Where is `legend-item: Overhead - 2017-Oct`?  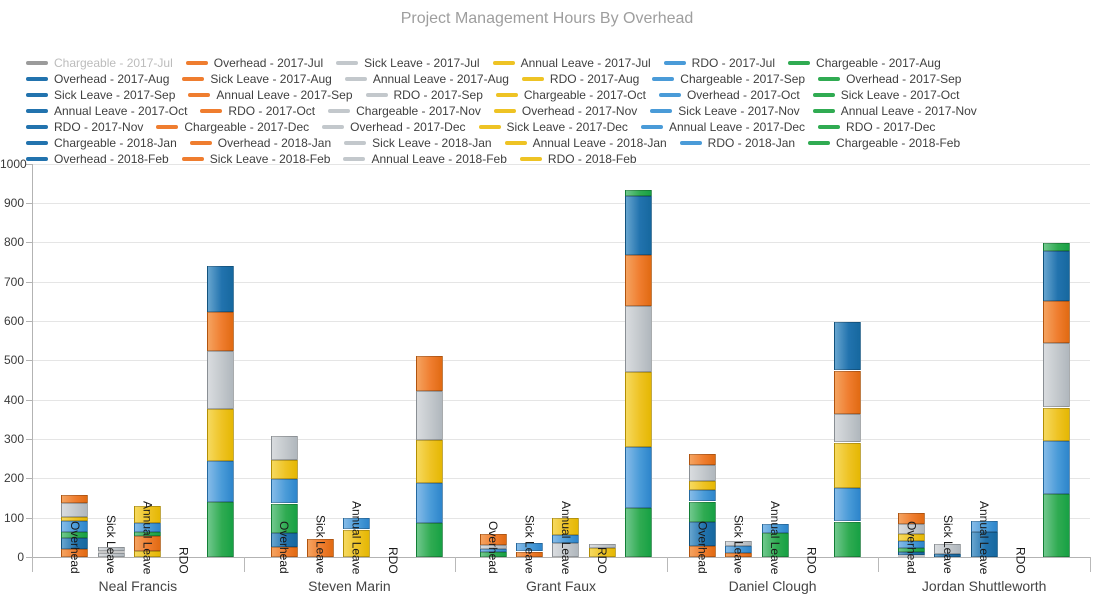 legend-item: Overhead - 2017-Oct is located at coordinates (729, 94).